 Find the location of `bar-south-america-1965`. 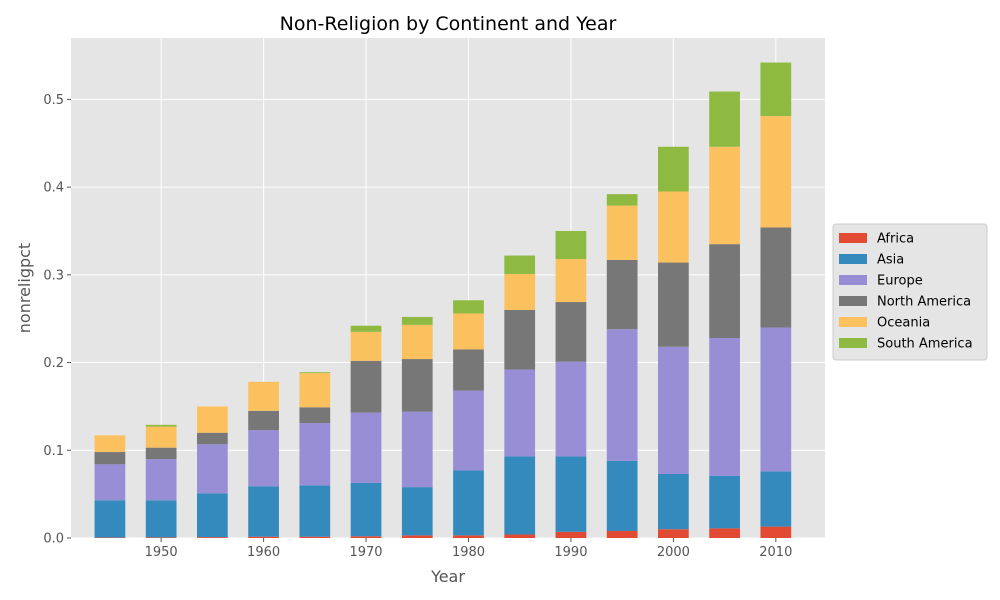

bar-south-america-1965 is located at coordinates (315, 373).